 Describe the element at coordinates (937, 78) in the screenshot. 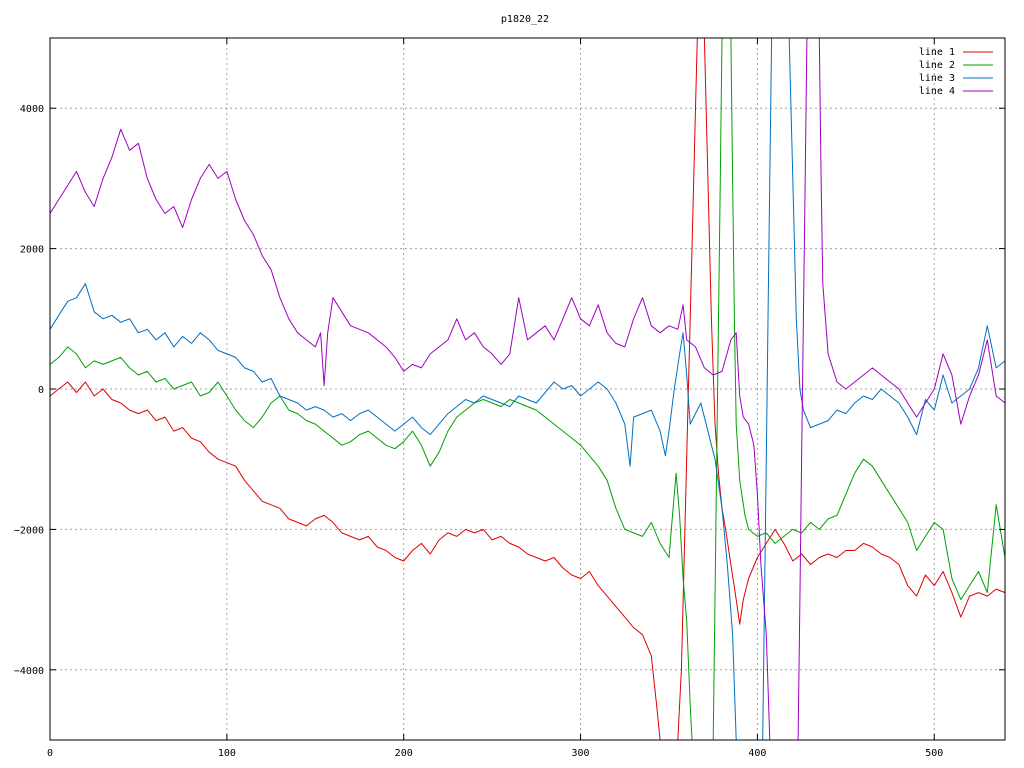

I see `legend-label: line 3` at that location.